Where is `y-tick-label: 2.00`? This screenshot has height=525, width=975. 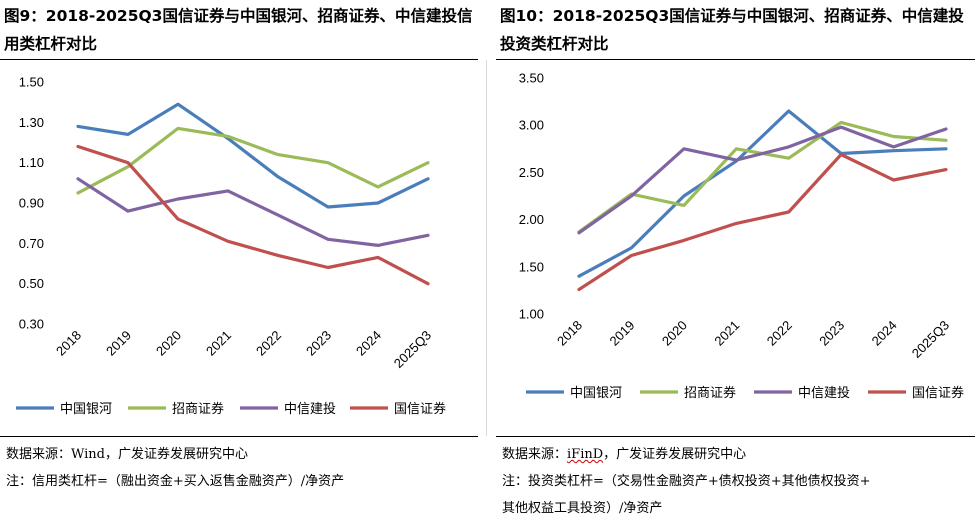
y-tick-label: 2.00 is located at coordinates (531, 219).